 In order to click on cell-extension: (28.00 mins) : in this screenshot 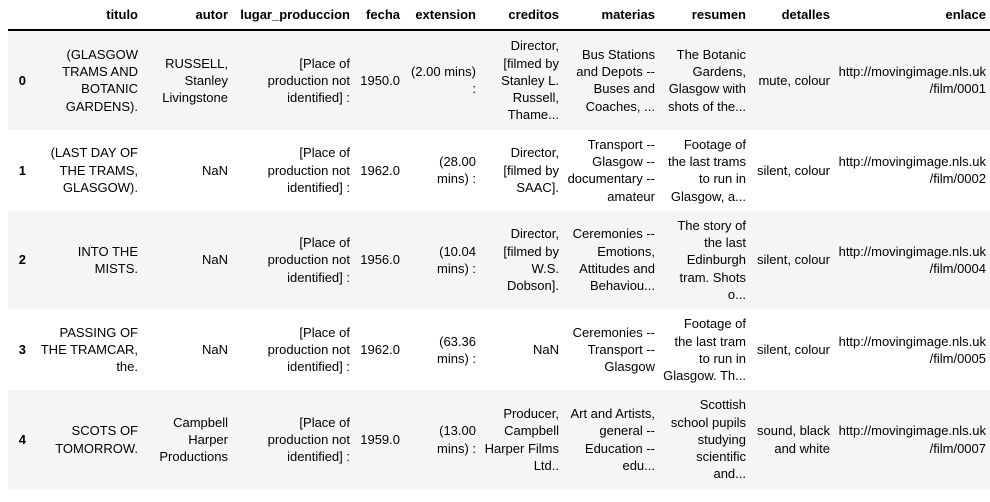, I will do `click(456, 170)`.